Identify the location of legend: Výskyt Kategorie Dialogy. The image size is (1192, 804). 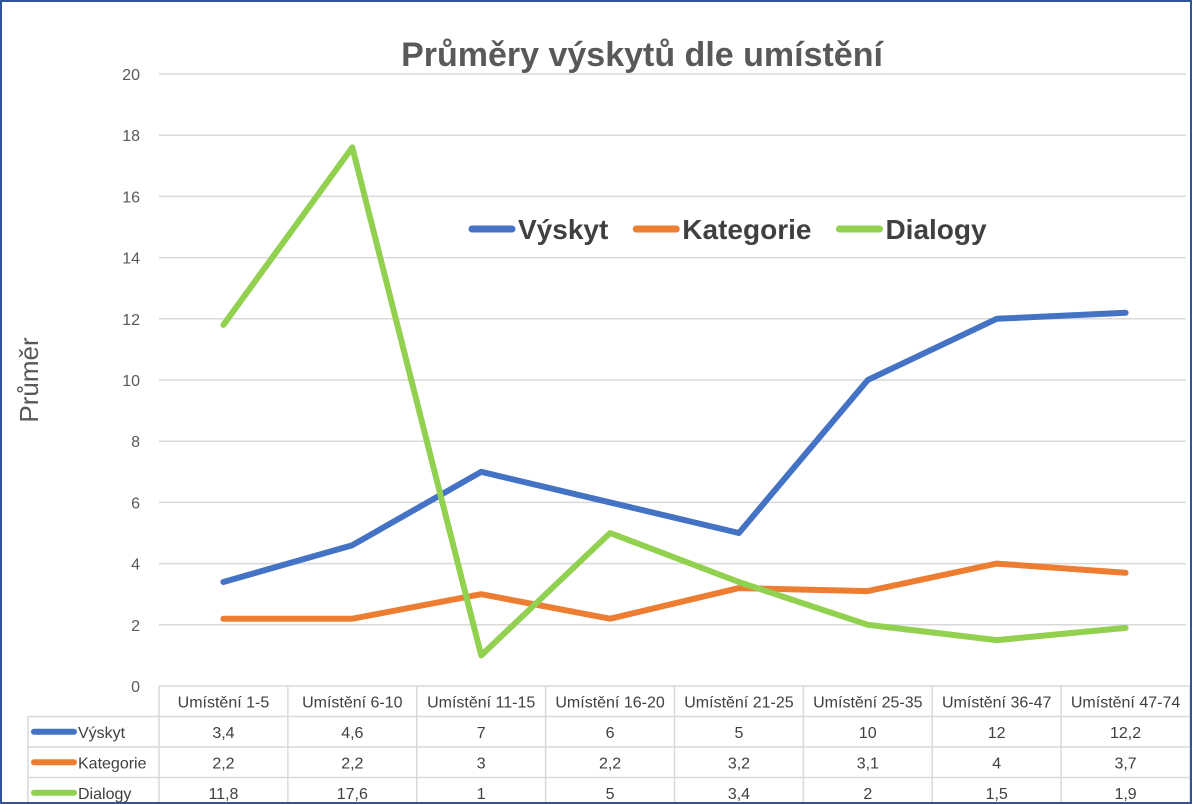
(727, 229).